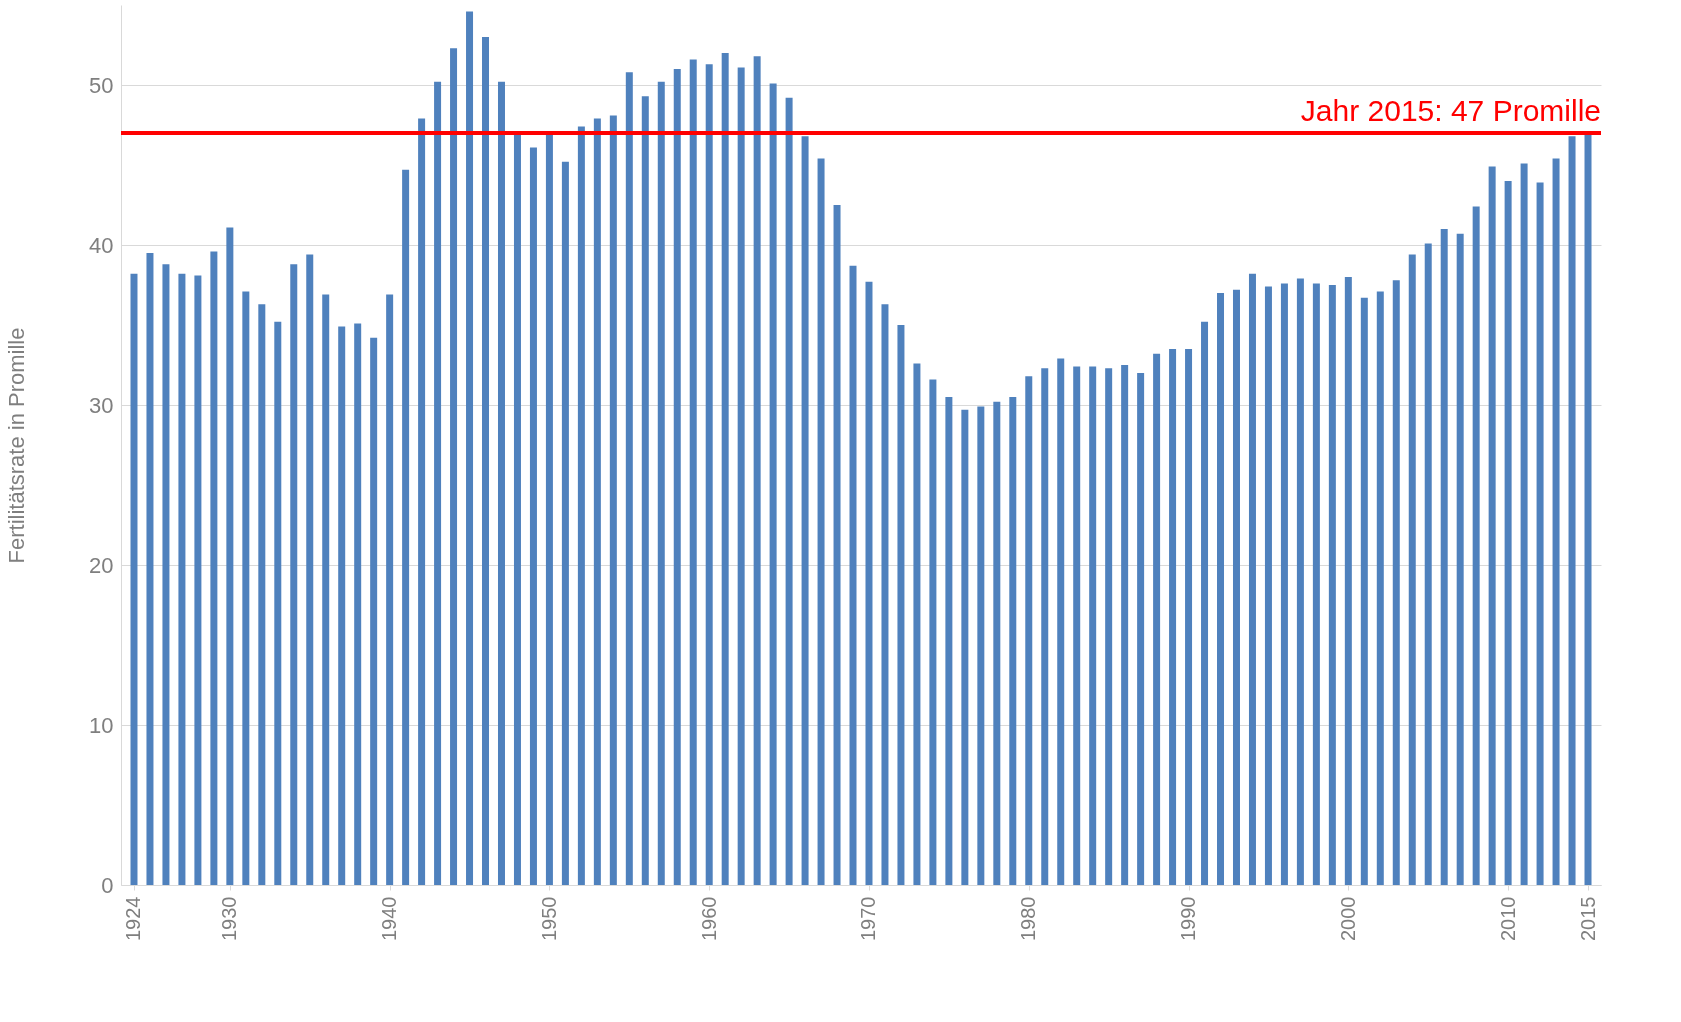 This screenshot has width=1681, height=1022. I want to click on x-tick-label: 1980, so click(1028, 918).